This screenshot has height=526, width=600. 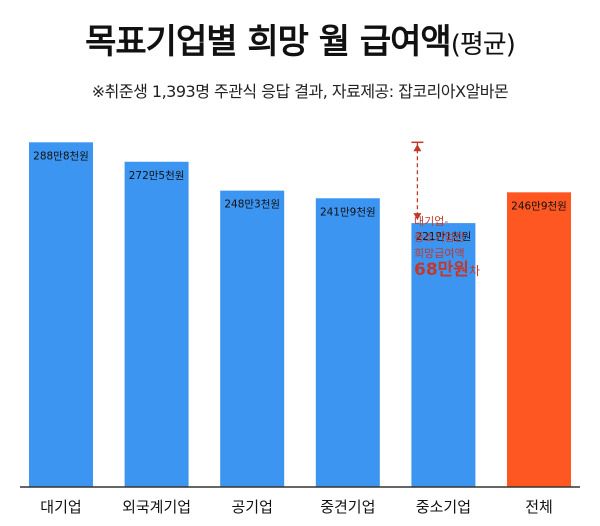 I want to click on category-label: 중견기업, so click(x=347, y=507).